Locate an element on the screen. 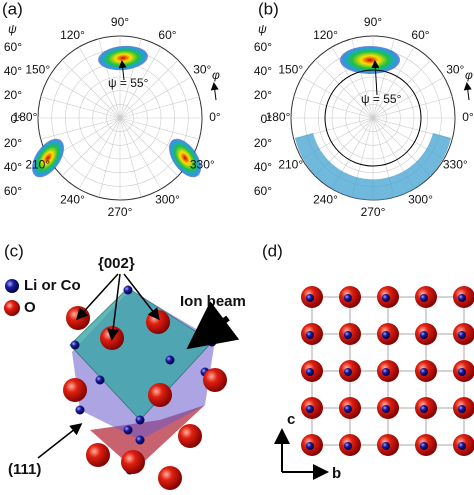  panel-label: (d) is located at coordinates (272, 250).